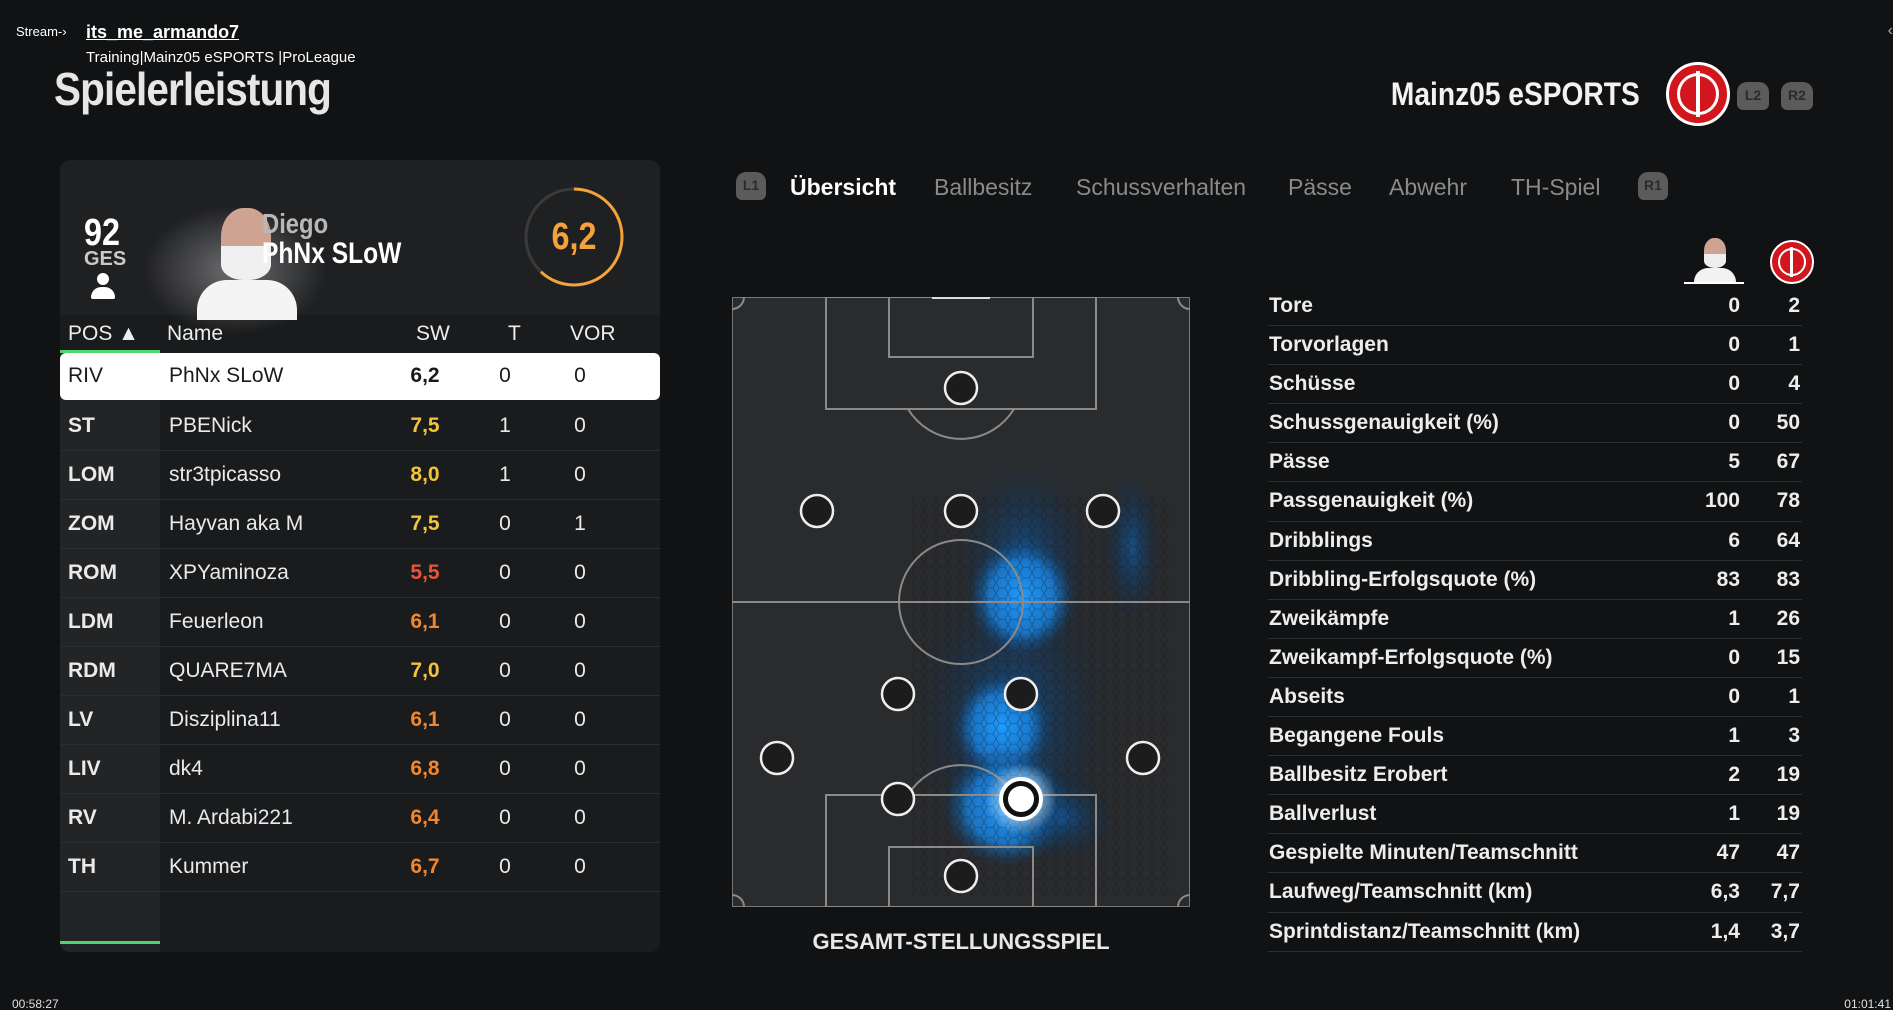  What do you see at coordinates (92, 572) in the screenshot?
I see `row-position: ROM` at bounding box center [92, 572].